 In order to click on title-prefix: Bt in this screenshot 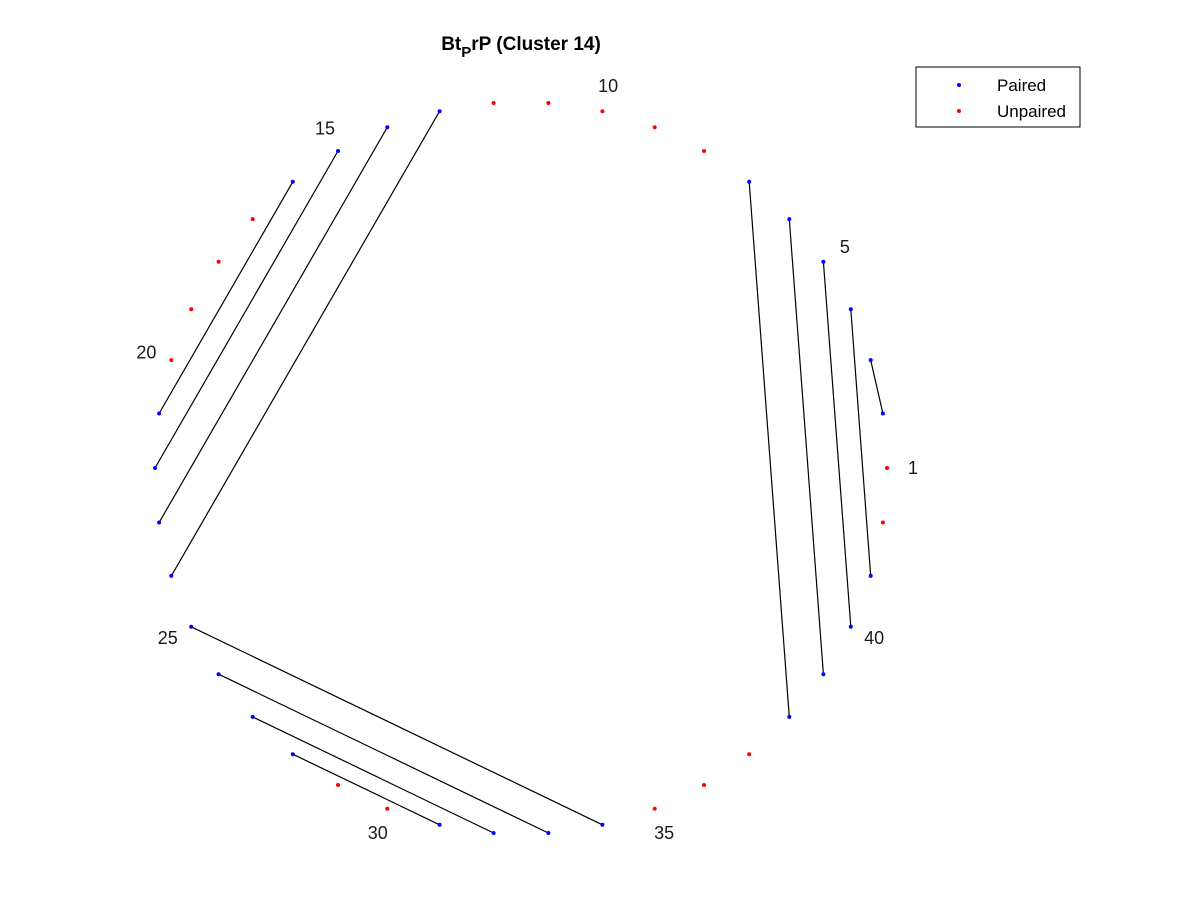, I will do `click(451, 44)`.